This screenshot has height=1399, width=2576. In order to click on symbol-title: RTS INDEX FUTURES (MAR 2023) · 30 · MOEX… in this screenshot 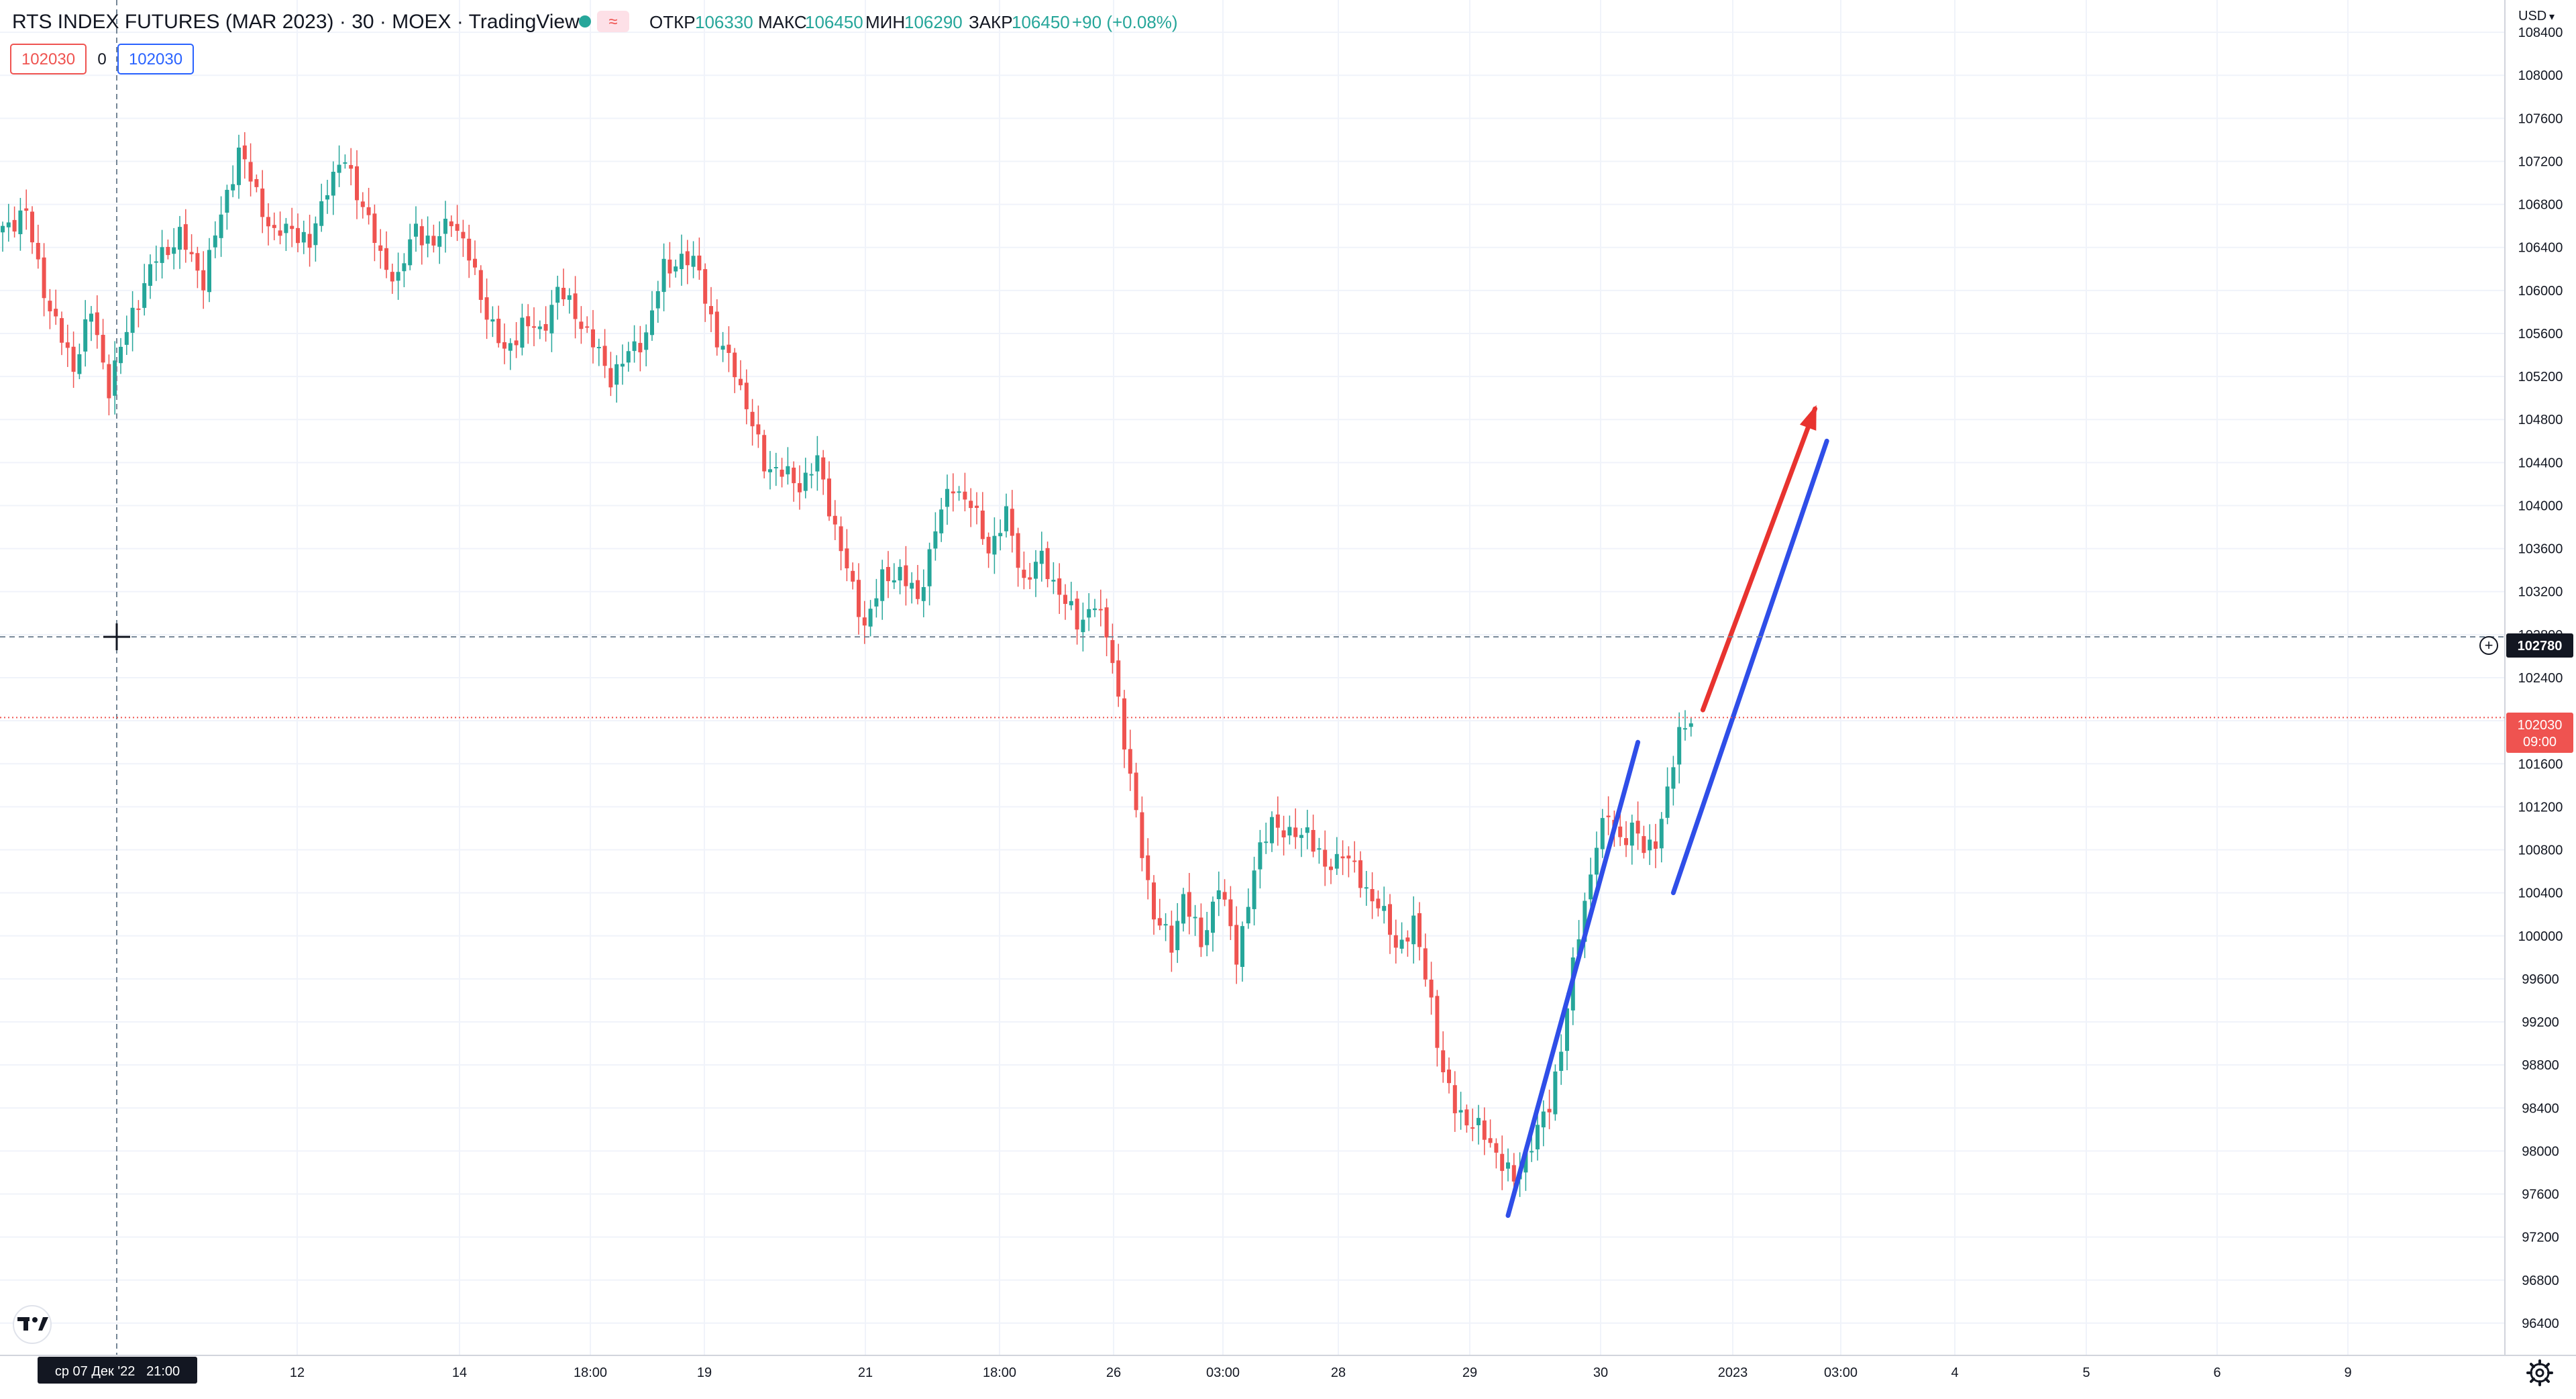, I will do `click(296, 22)`.